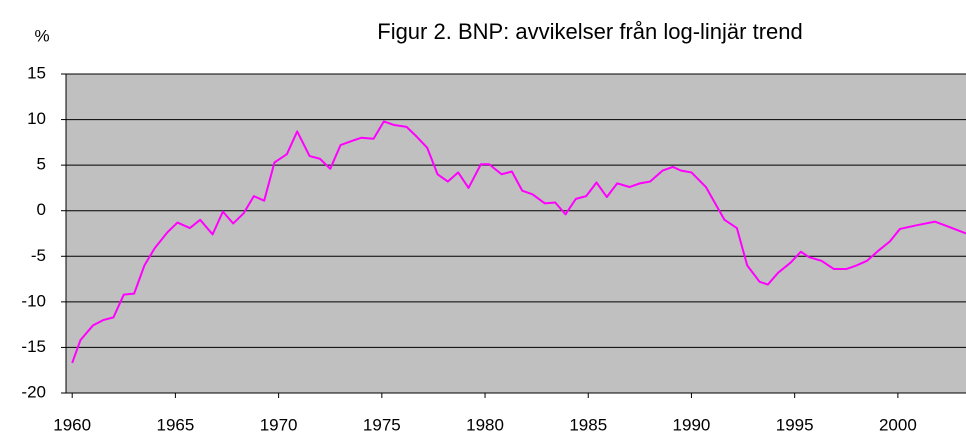 The image size is (966, 439). I want to click on x-tick-label: 1995, so click(795, 424).